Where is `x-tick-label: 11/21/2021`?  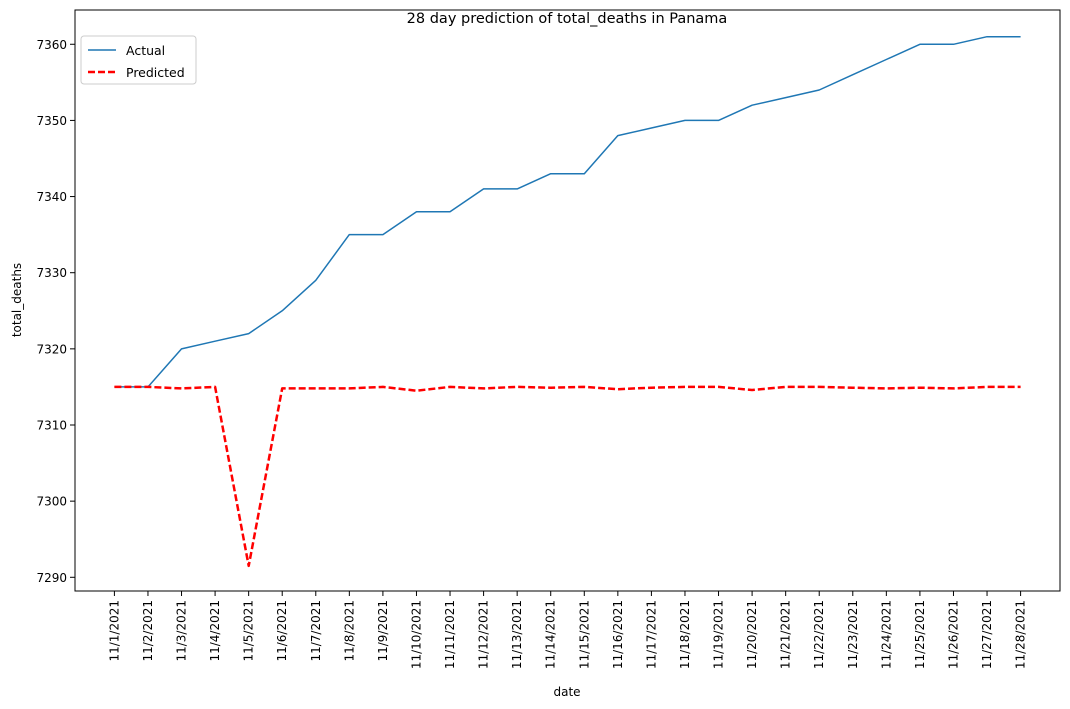
x-tick-label: 11/21/2021 is located at coordinates (786, 634).